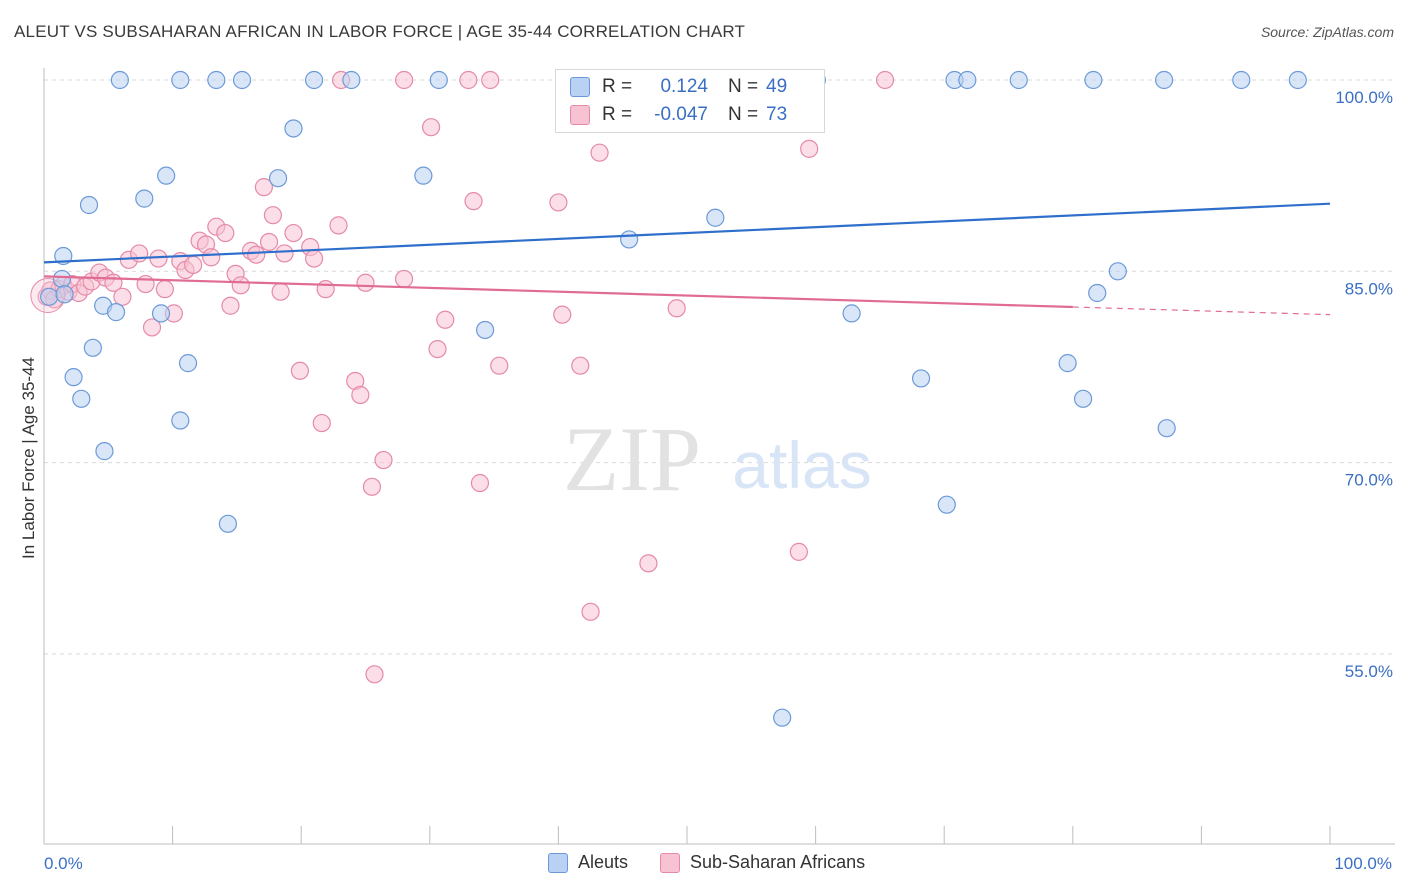 The height and width of the screenshot is (892, 1406). I want to click on y-tick-label-0: 100.0%, so click(1364, 97).